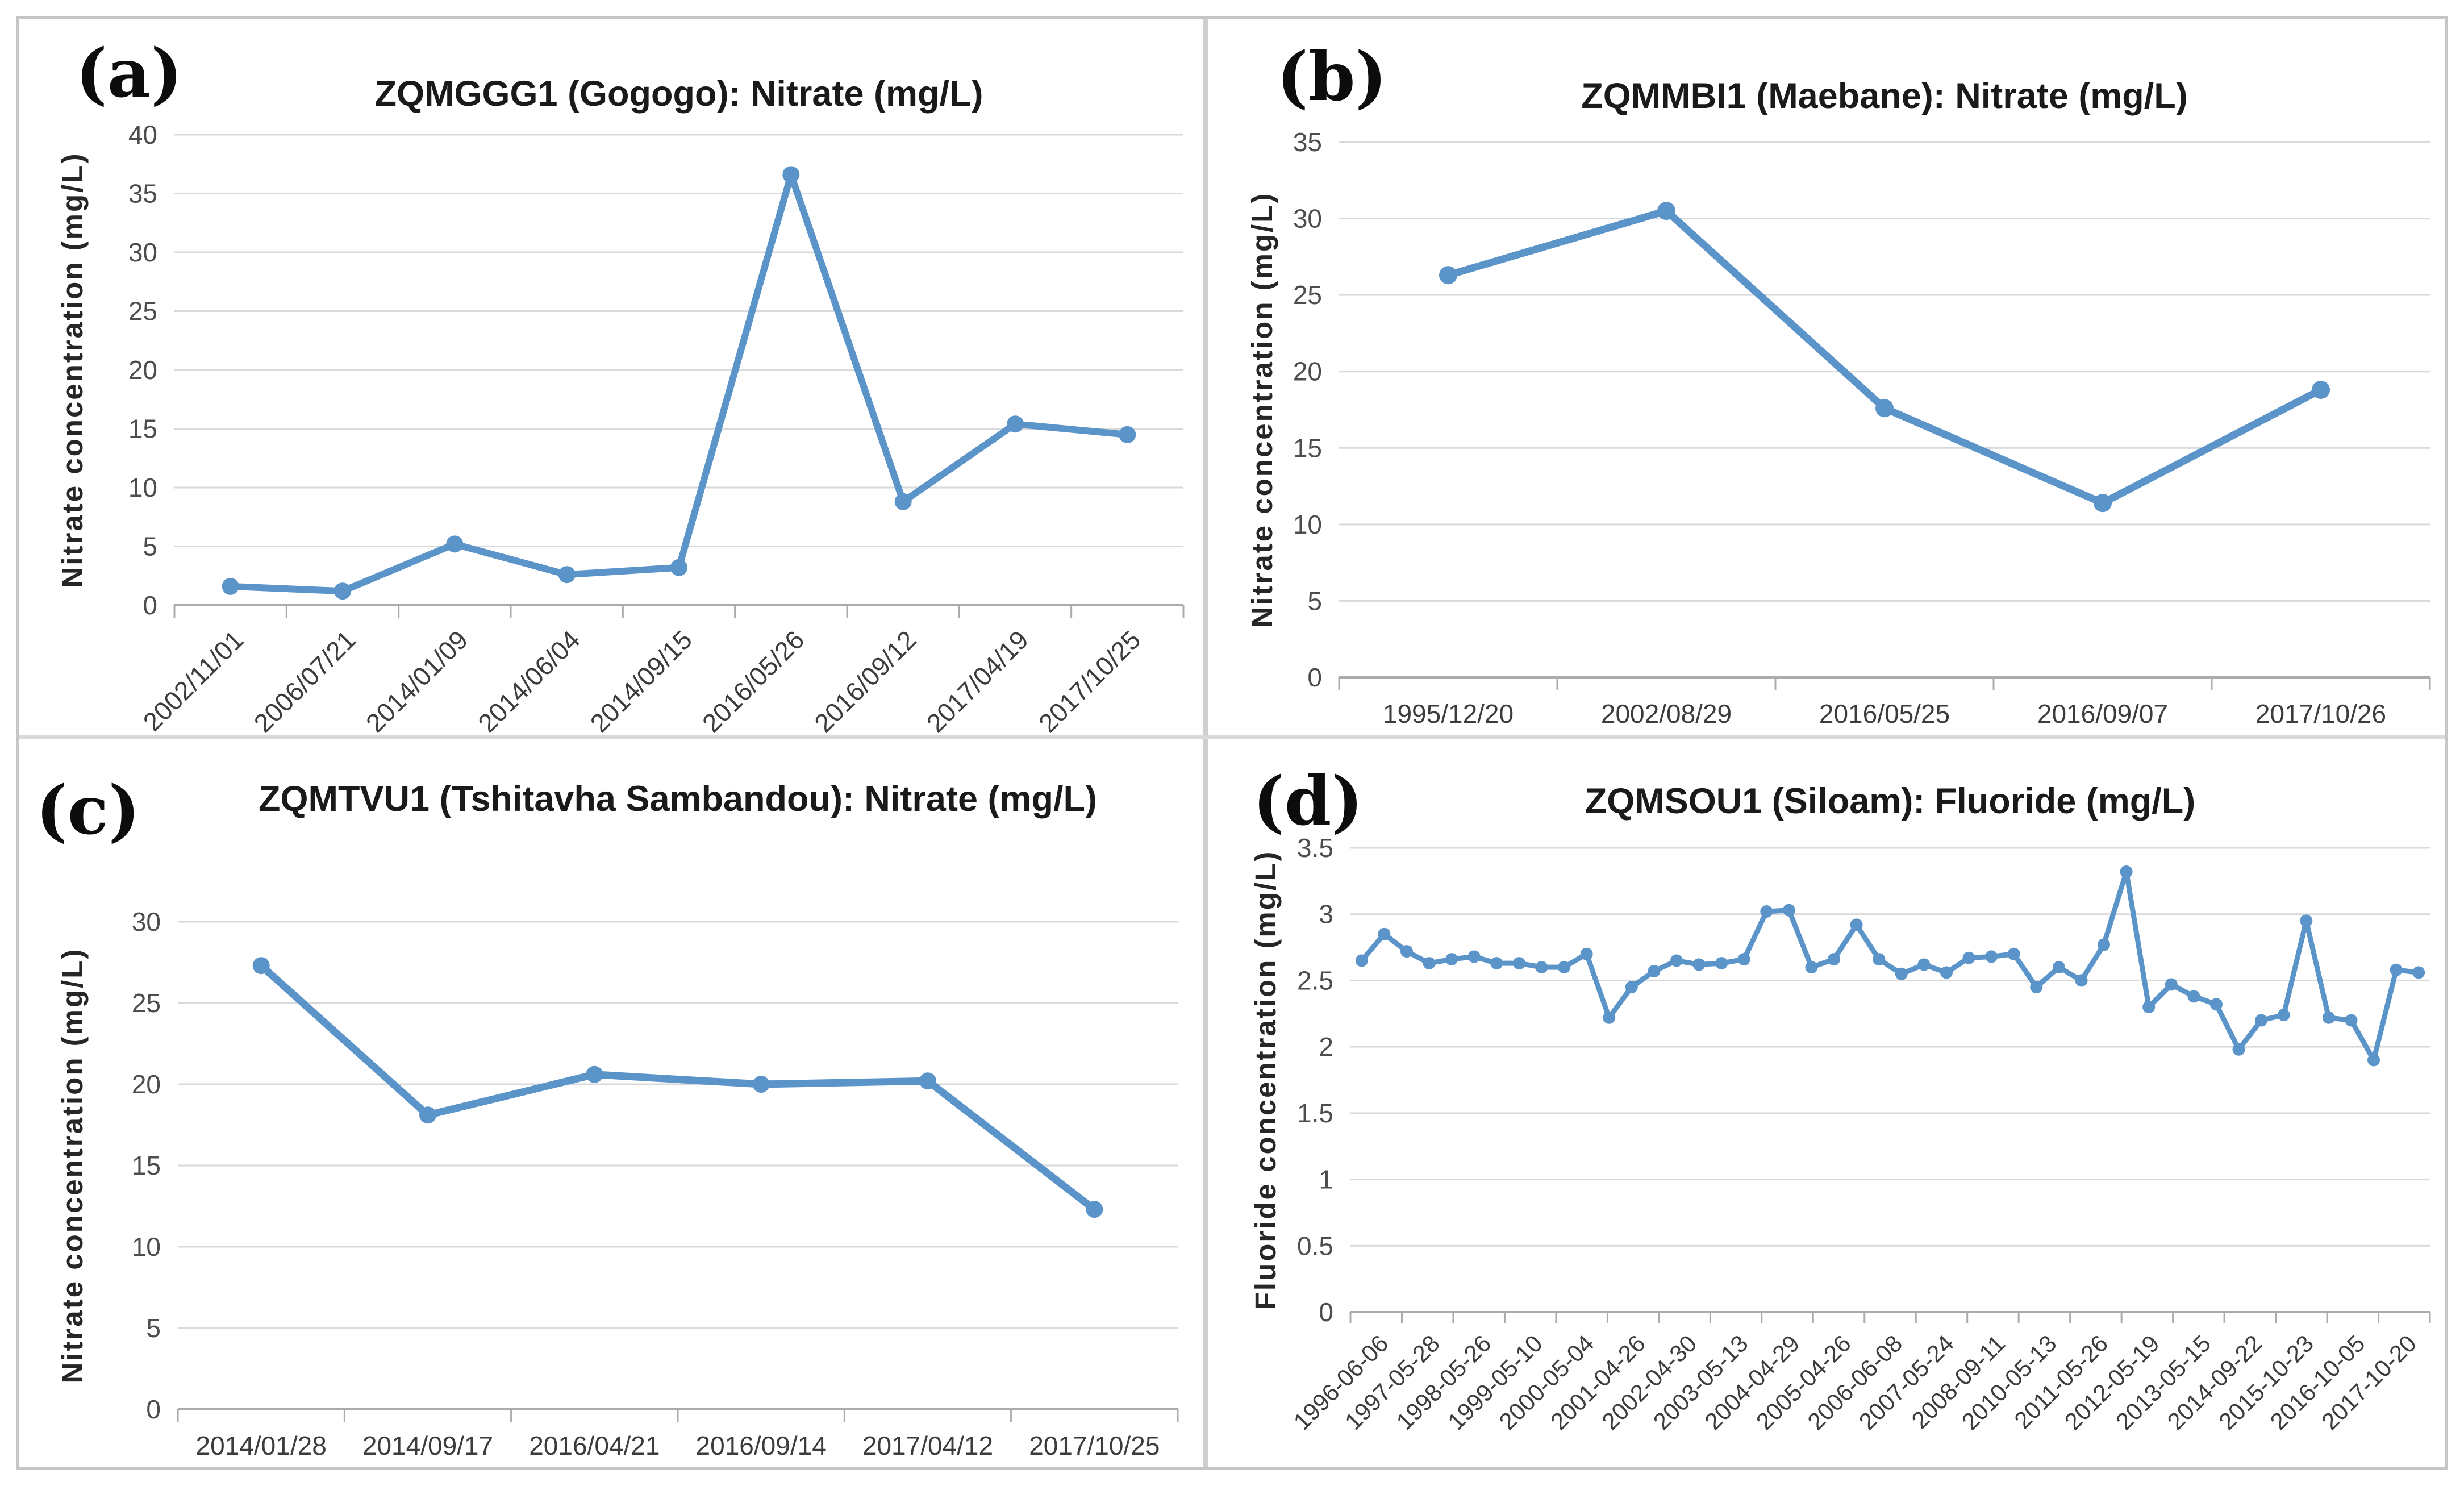 The image size is (2464, 1486). What do you see at coordinates (2320, 714) in the screenshot?
I see `x-tick-label: 2017/10/26` at bounding box center [2320, 714].